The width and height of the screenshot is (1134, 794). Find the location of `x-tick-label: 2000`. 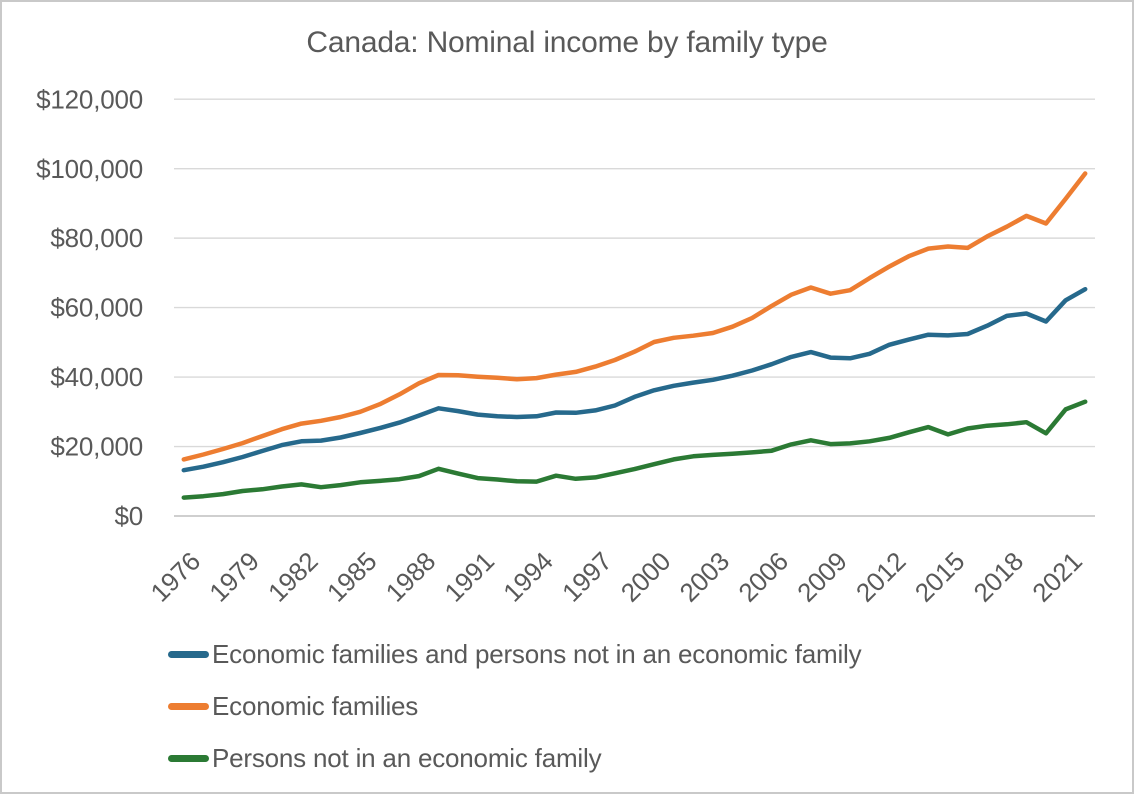

x-tick-label: 2000 is located at coordinates (646, 577).